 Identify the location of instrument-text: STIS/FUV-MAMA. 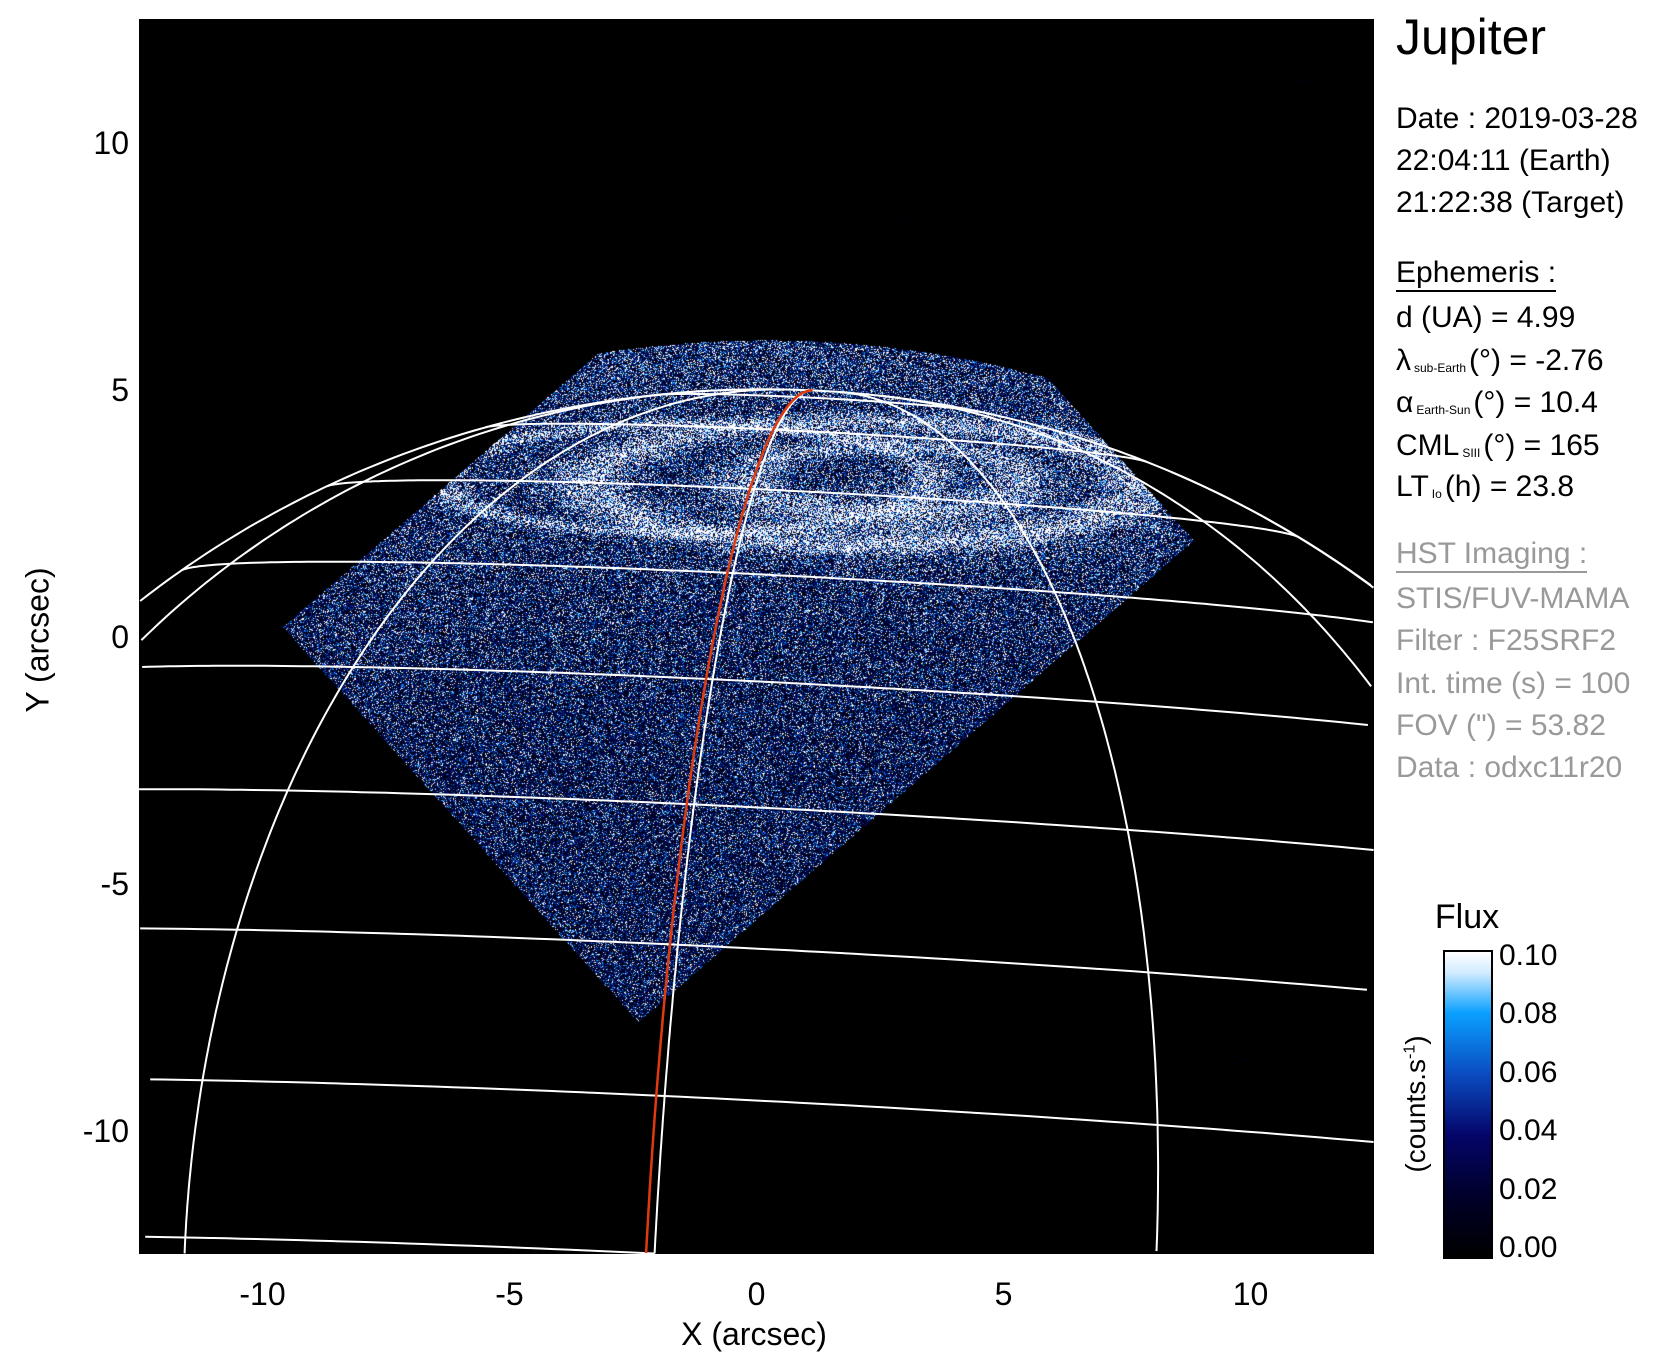
(1513, 598).